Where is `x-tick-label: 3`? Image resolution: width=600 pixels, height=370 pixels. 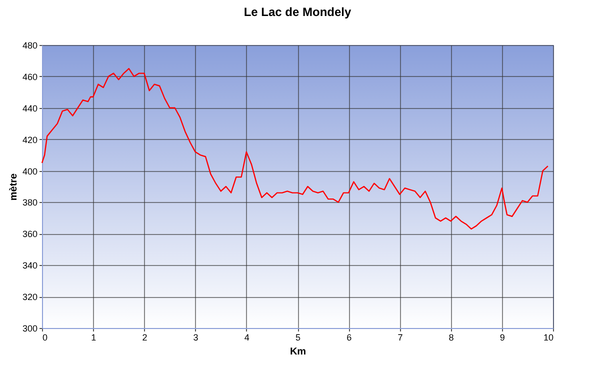 x-tick-label: 3 is located at coordinates (195, 337).